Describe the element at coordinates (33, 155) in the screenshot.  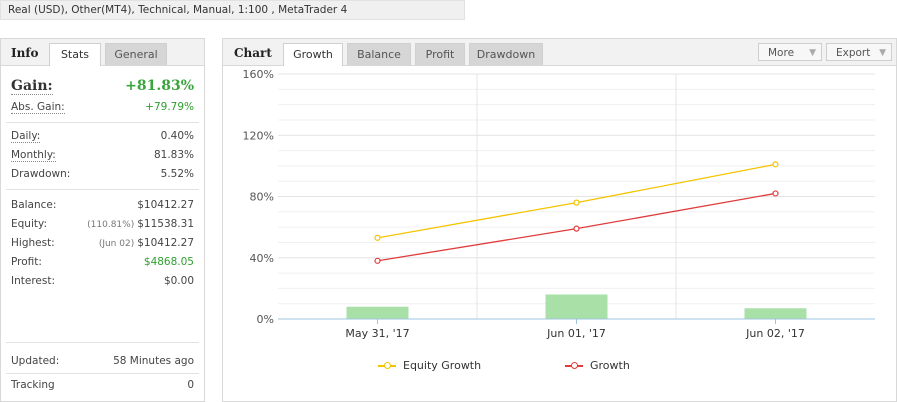
I see `monthly-label: Monthly:` at that location.